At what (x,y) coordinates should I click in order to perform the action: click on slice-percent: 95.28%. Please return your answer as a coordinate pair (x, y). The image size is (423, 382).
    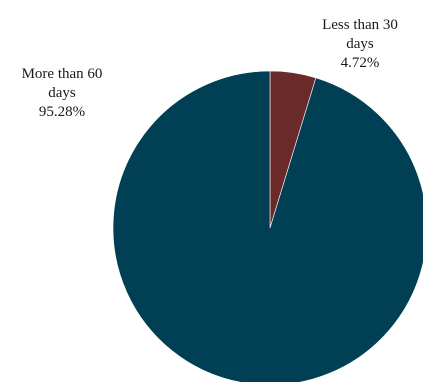
    Looking at the image, I should click on (62, 112).